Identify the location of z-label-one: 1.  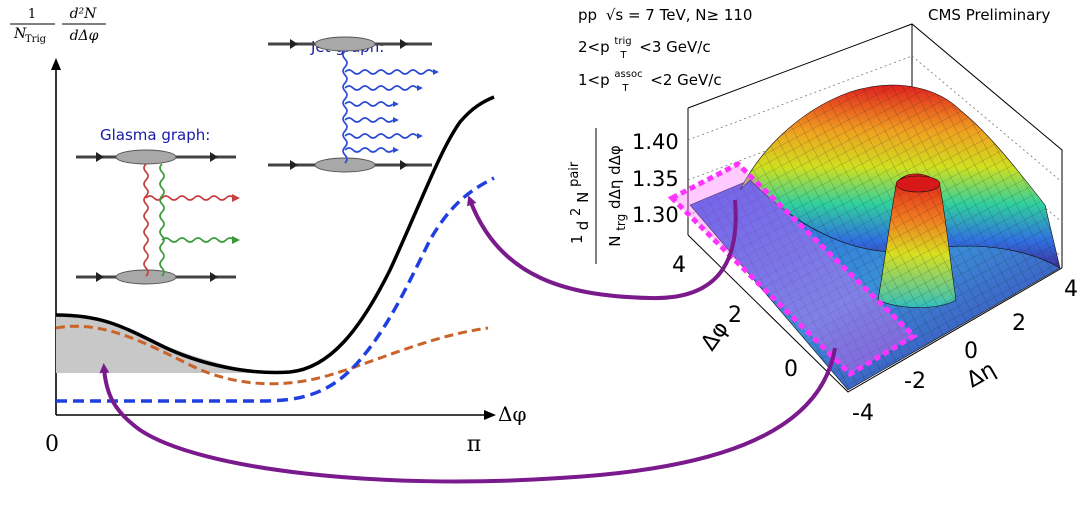
(577, 239).